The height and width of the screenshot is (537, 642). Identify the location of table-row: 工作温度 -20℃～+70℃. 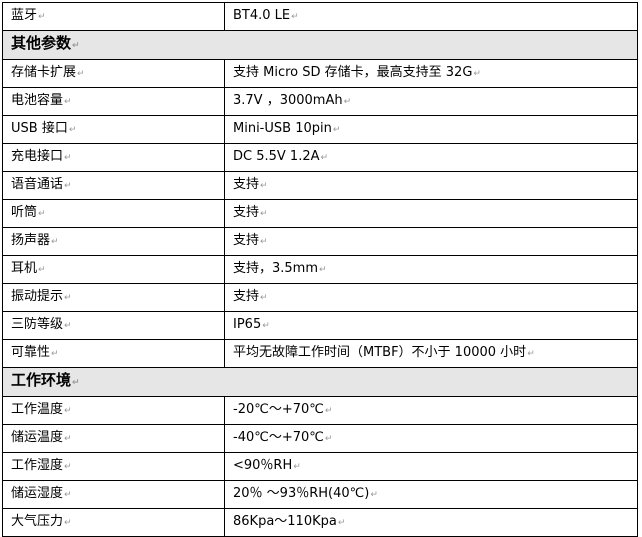
(320, 410).